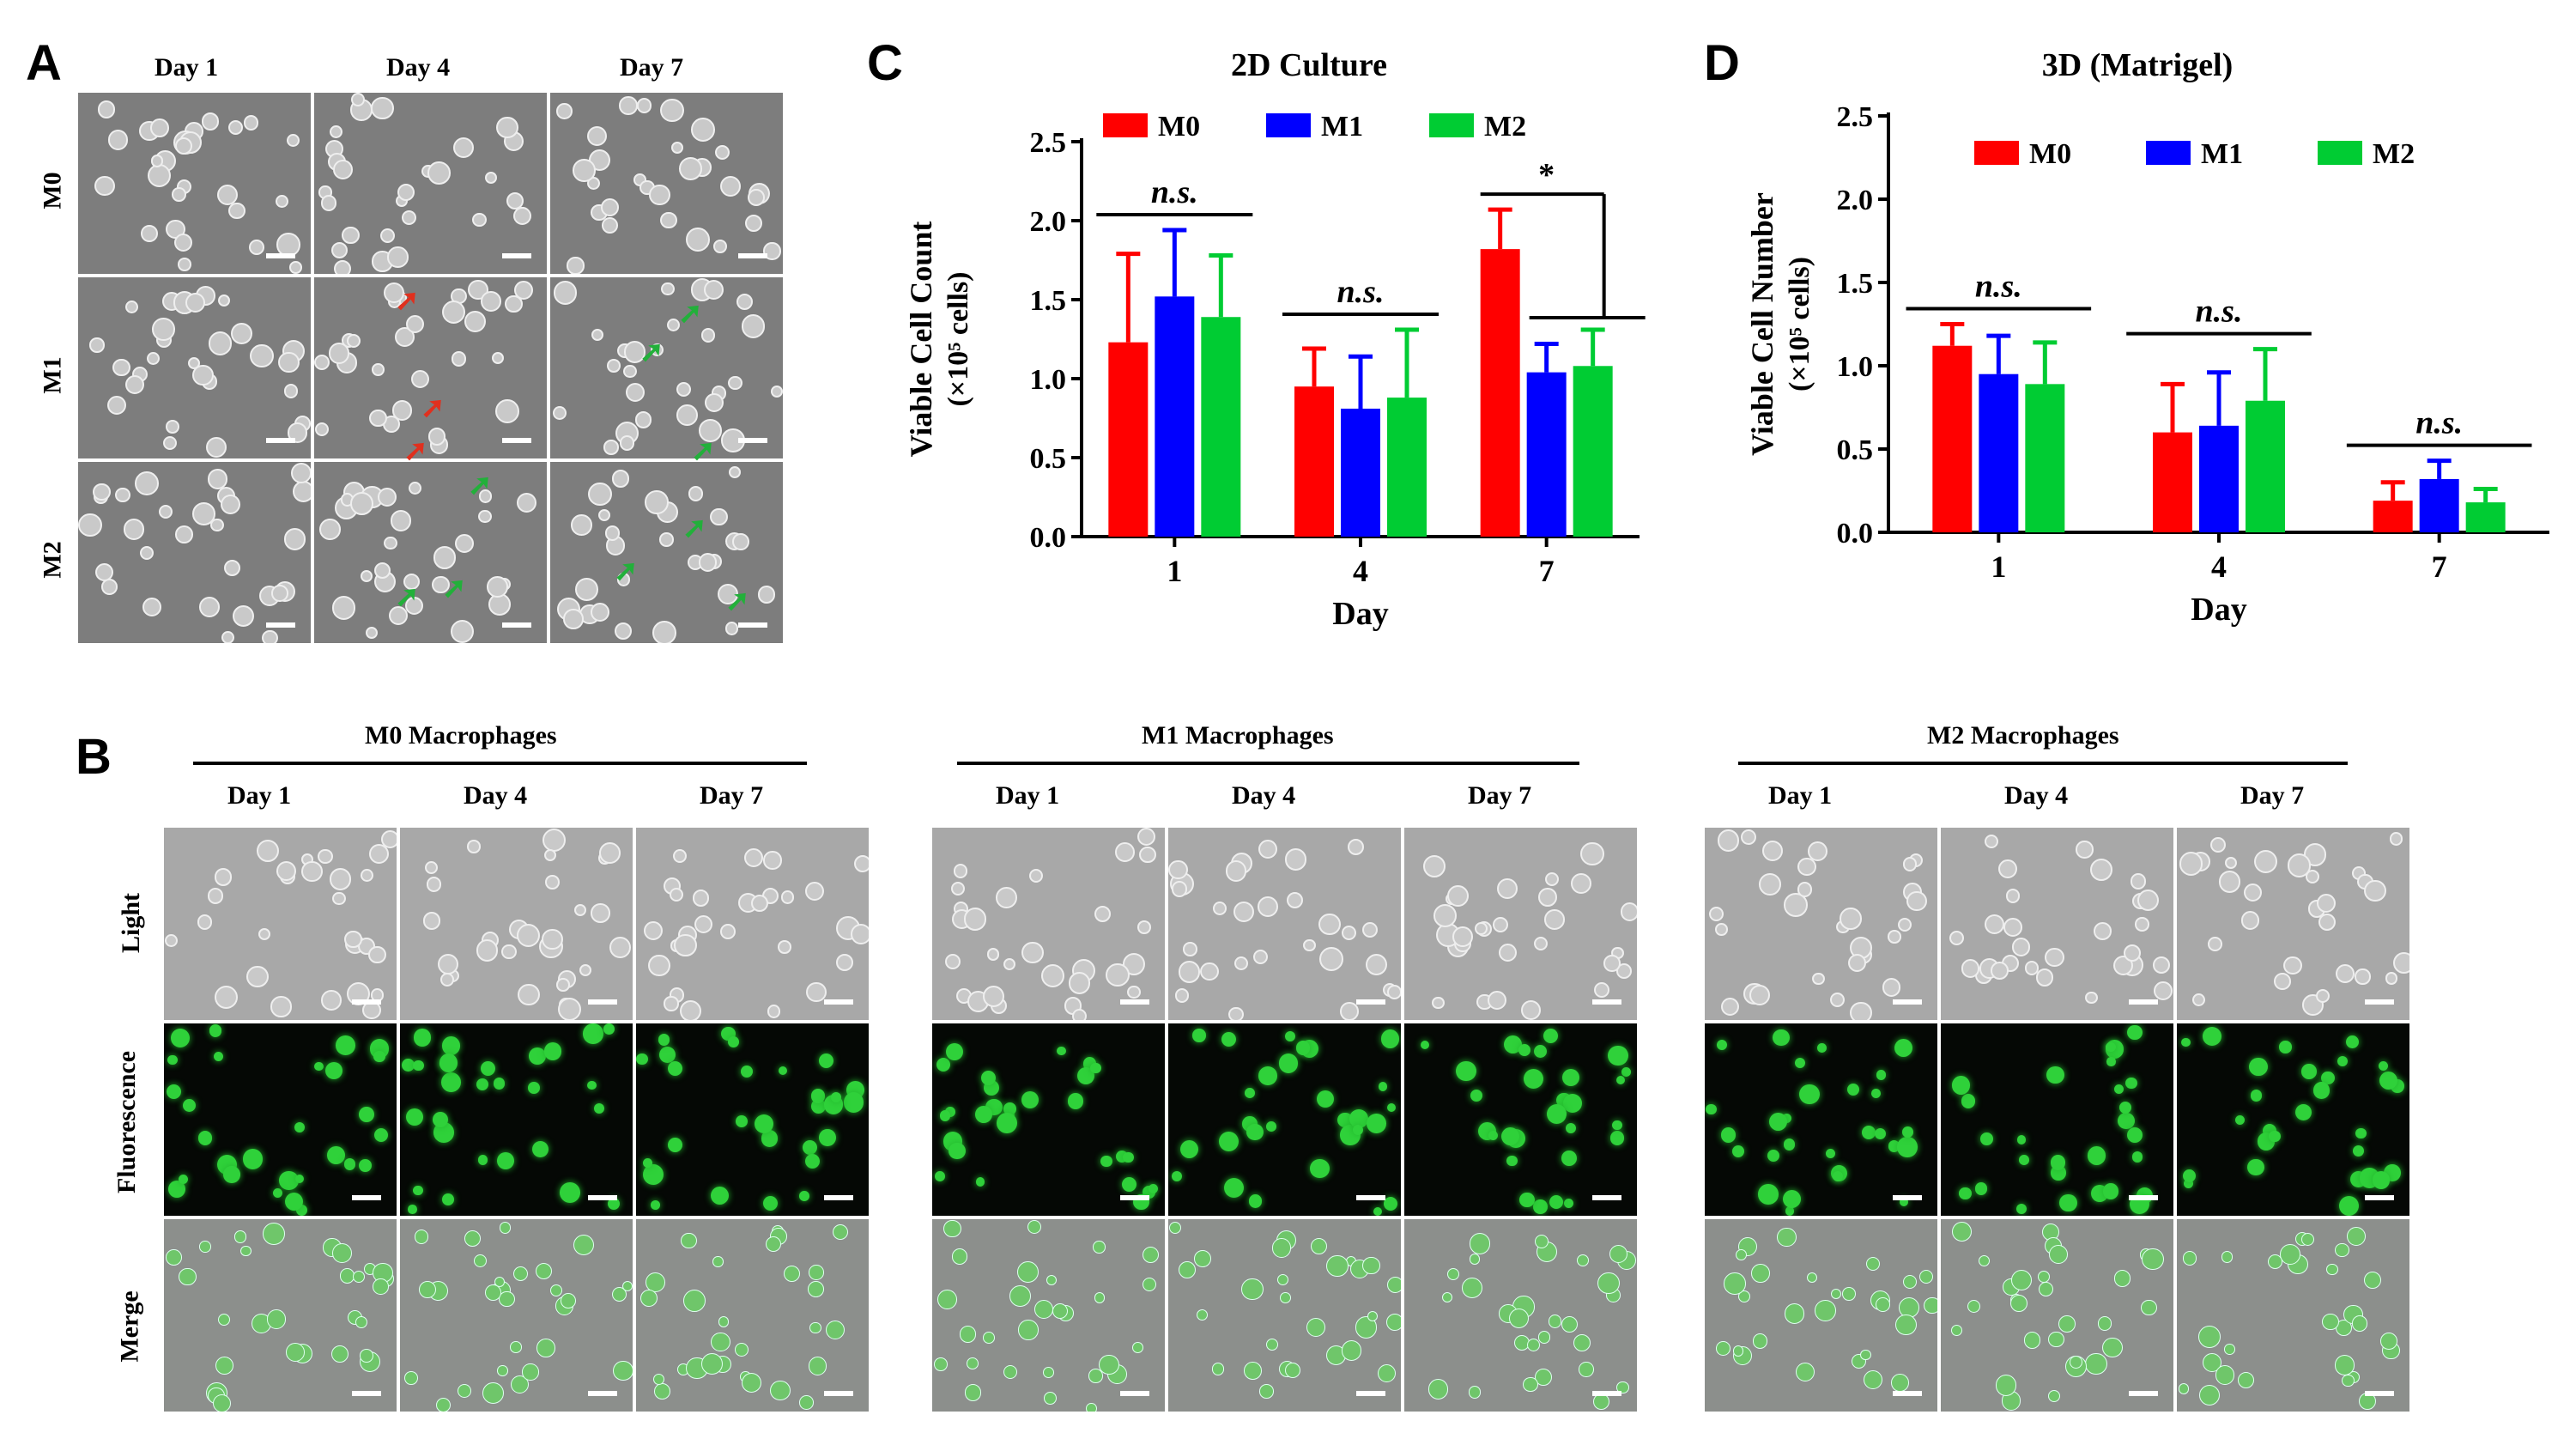  I want to click on green-arrow-icon: ➚, so click(651, 352).